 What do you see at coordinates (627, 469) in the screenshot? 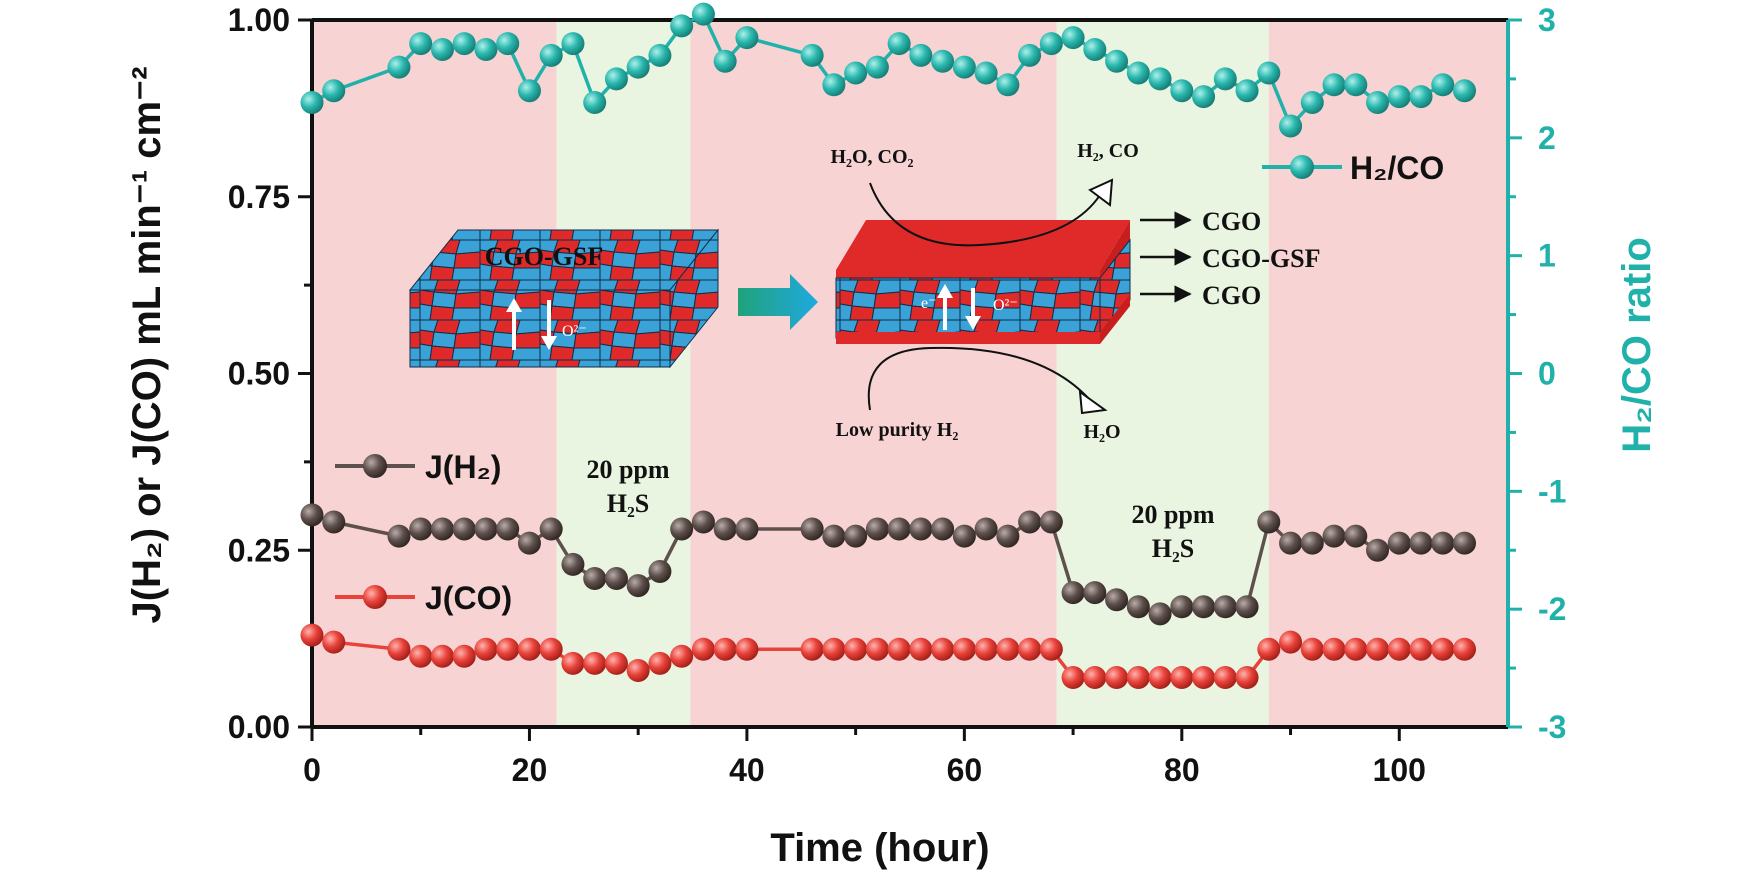
I see `h2s-annotation-1-line1: 20 ppm` at bounding box center [627, 469].